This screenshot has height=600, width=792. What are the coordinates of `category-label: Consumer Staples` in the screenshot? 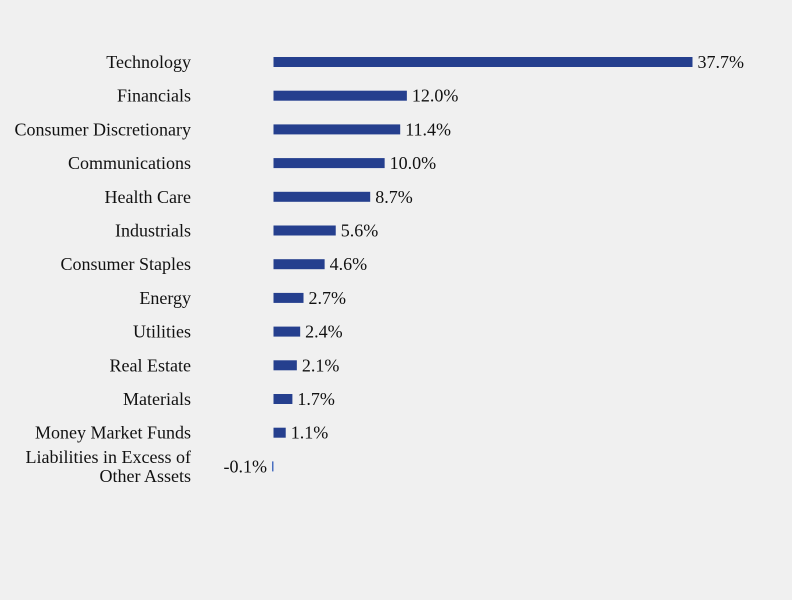 It's located at (126, 264).